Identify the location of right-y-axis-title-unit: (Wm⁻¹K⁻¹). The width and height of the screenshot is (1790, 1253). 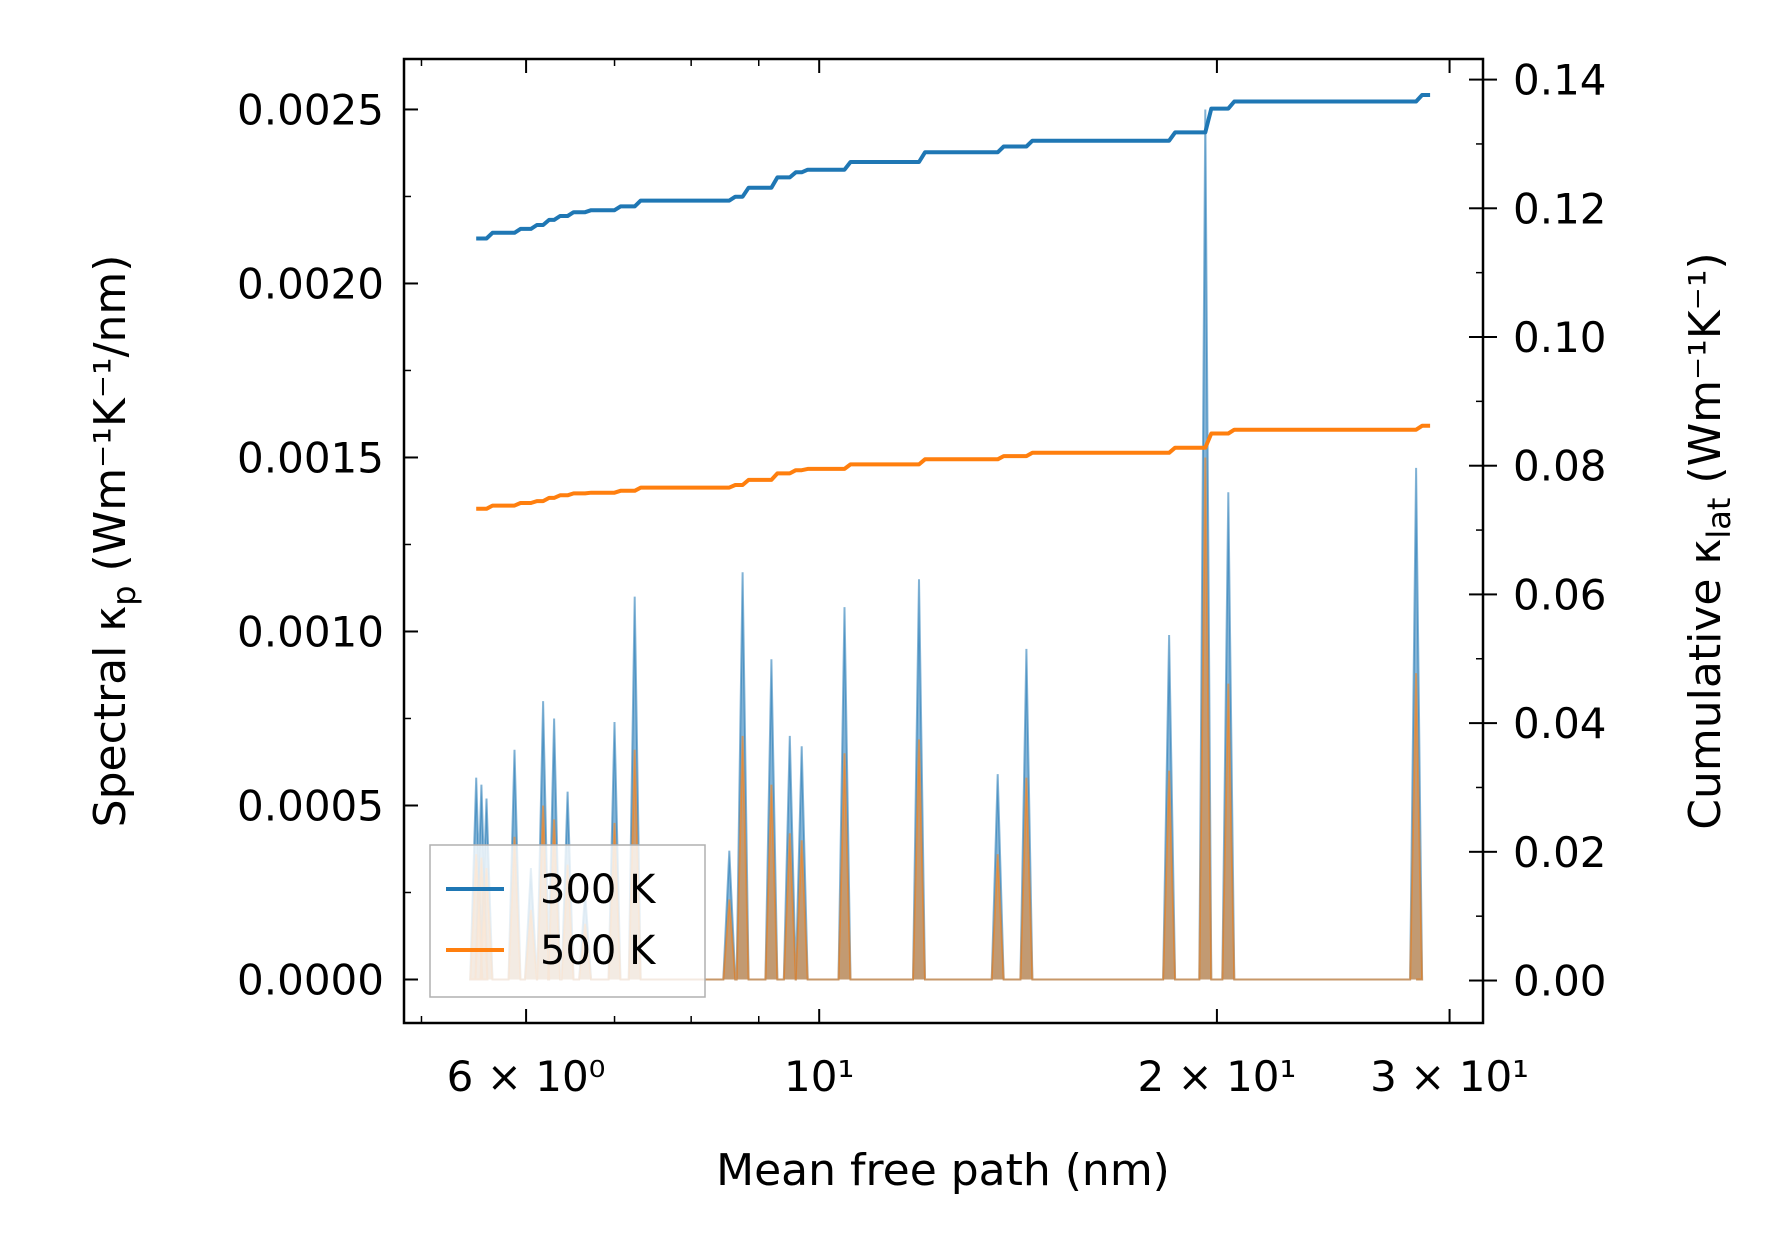
(1705, 374).